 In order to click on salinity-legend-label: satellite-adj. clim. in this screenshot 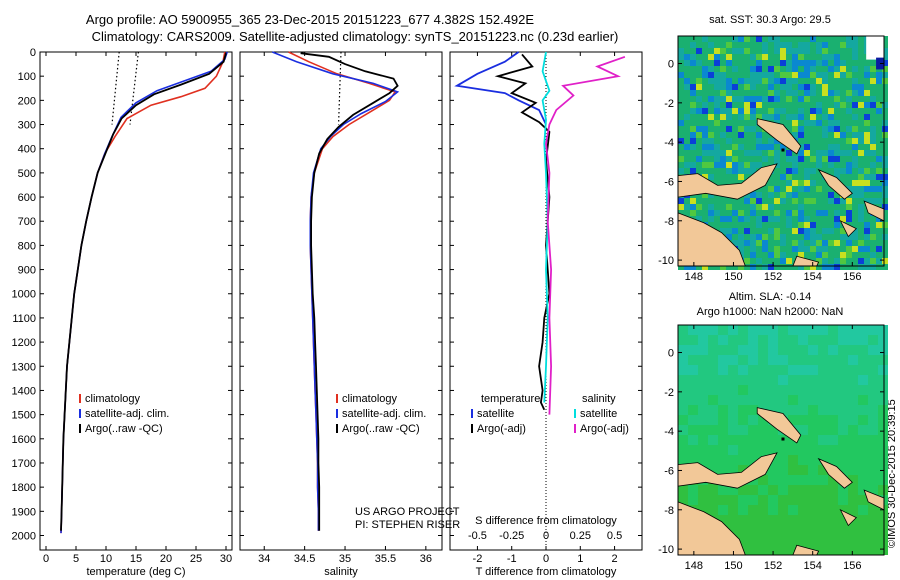, I will do `click(384, 414)`.